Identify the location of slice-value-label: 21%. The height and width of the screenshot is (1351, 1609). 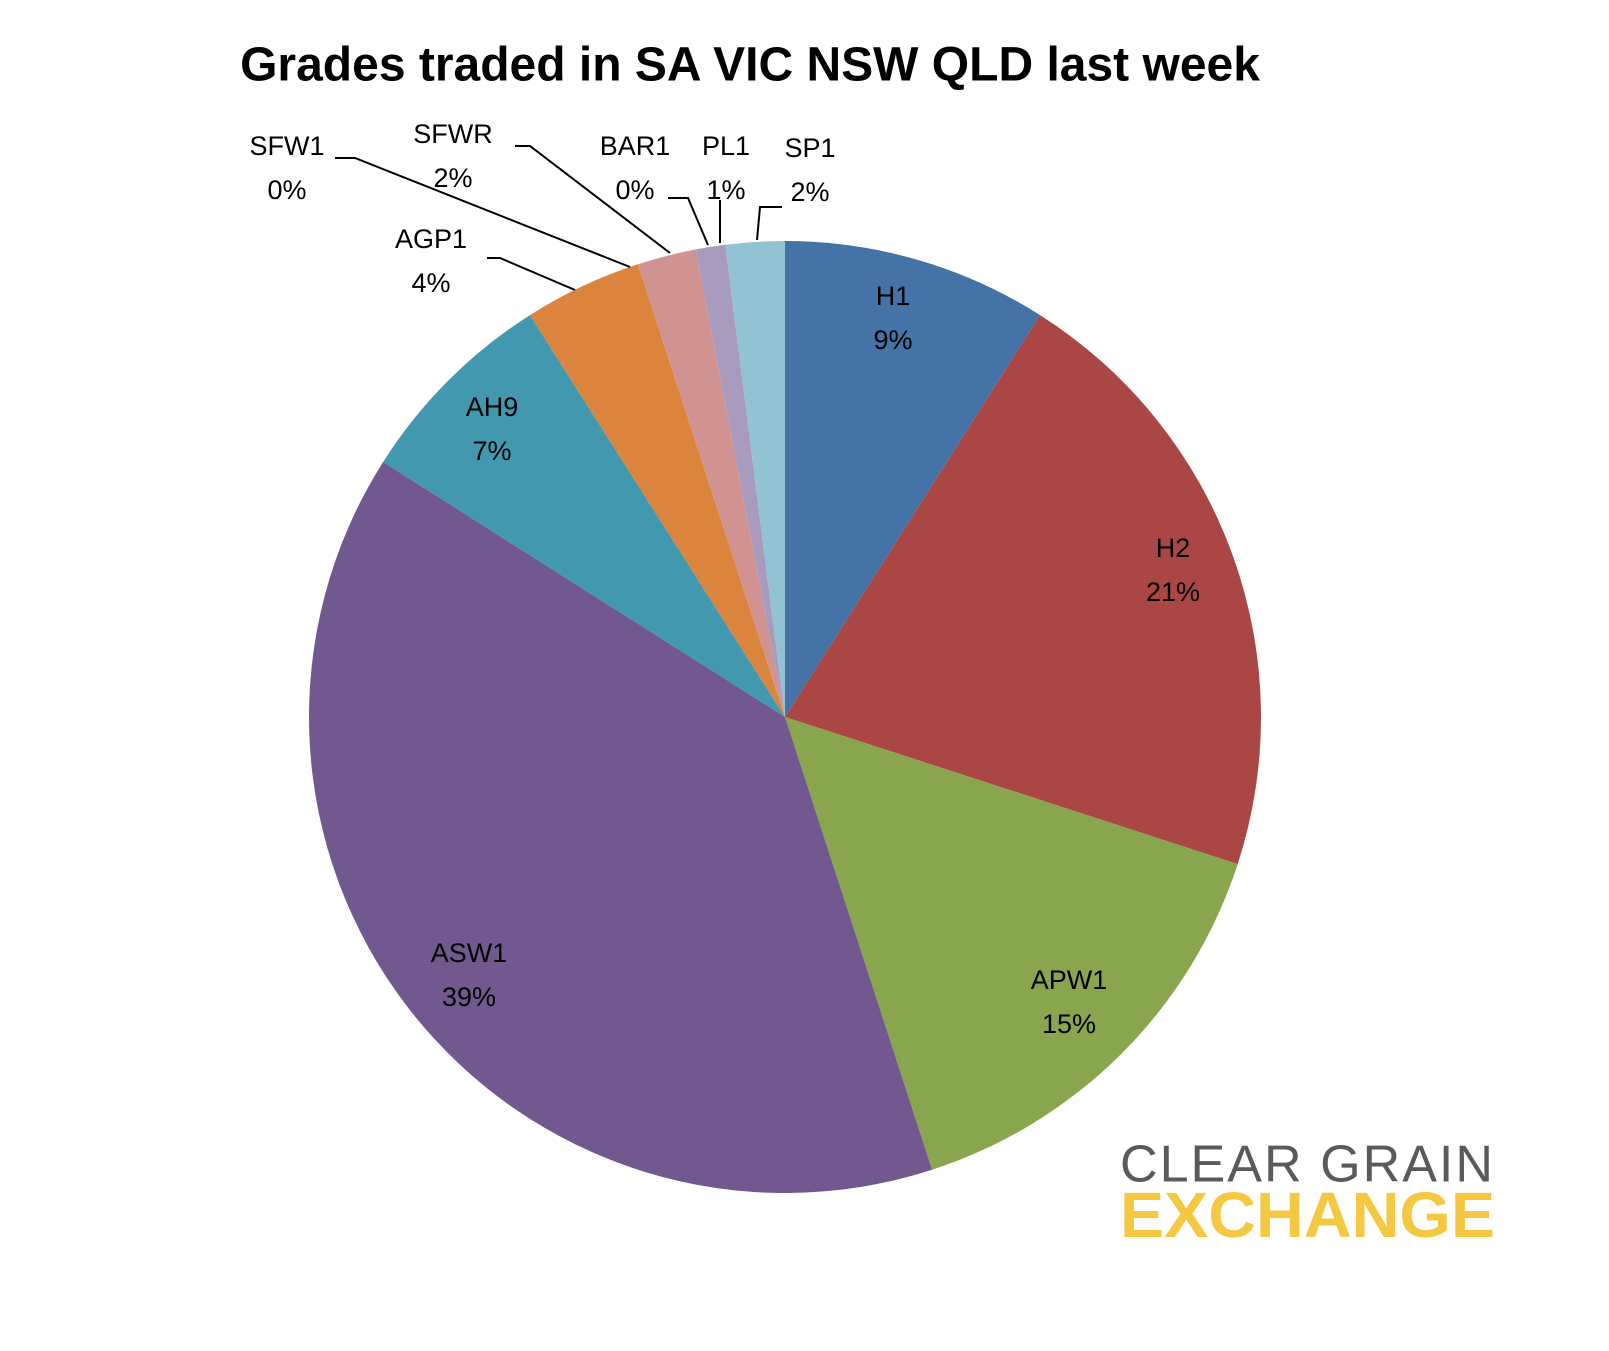
(1173, 592).